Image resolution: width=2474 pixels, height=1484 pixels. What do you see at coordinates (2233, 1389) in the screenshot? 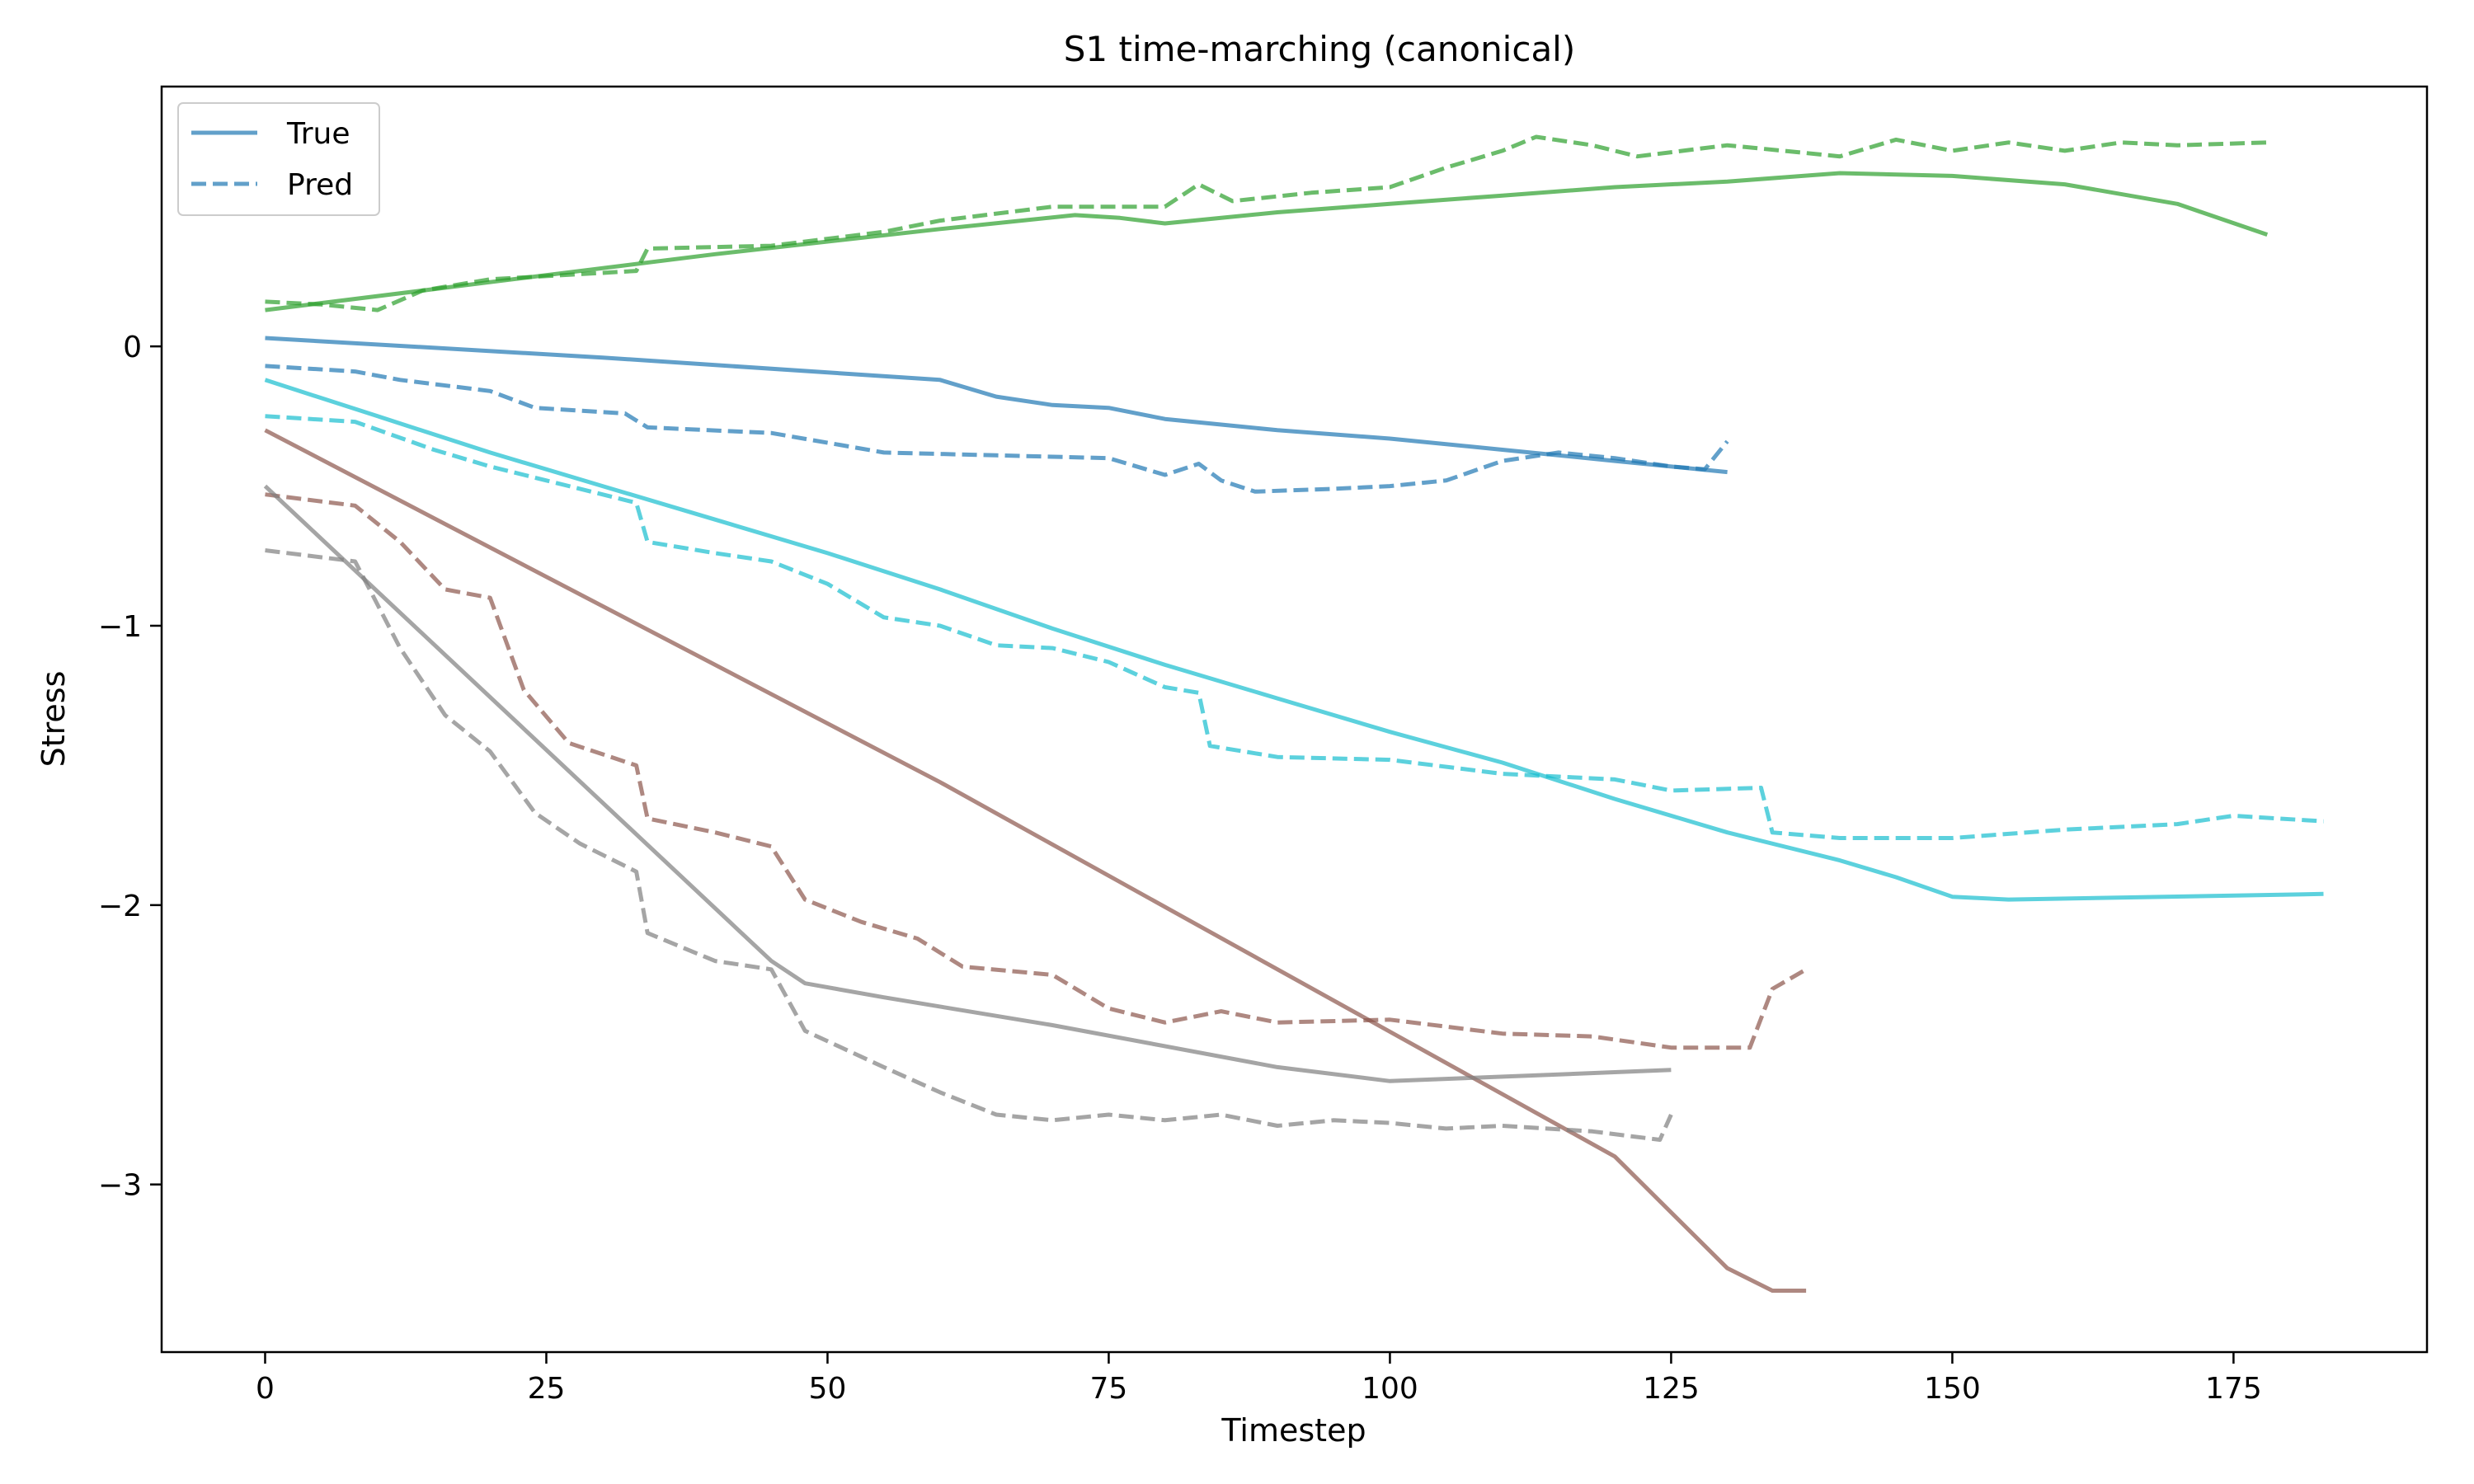
I see `x-tick-label: 175` at bounding box center [2233, 1389].